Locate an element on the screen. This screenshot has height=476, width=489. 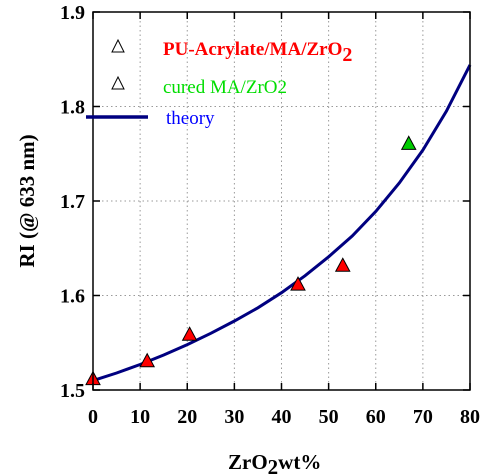
legend-label-theory: theory is located at coordinates (190, 118).